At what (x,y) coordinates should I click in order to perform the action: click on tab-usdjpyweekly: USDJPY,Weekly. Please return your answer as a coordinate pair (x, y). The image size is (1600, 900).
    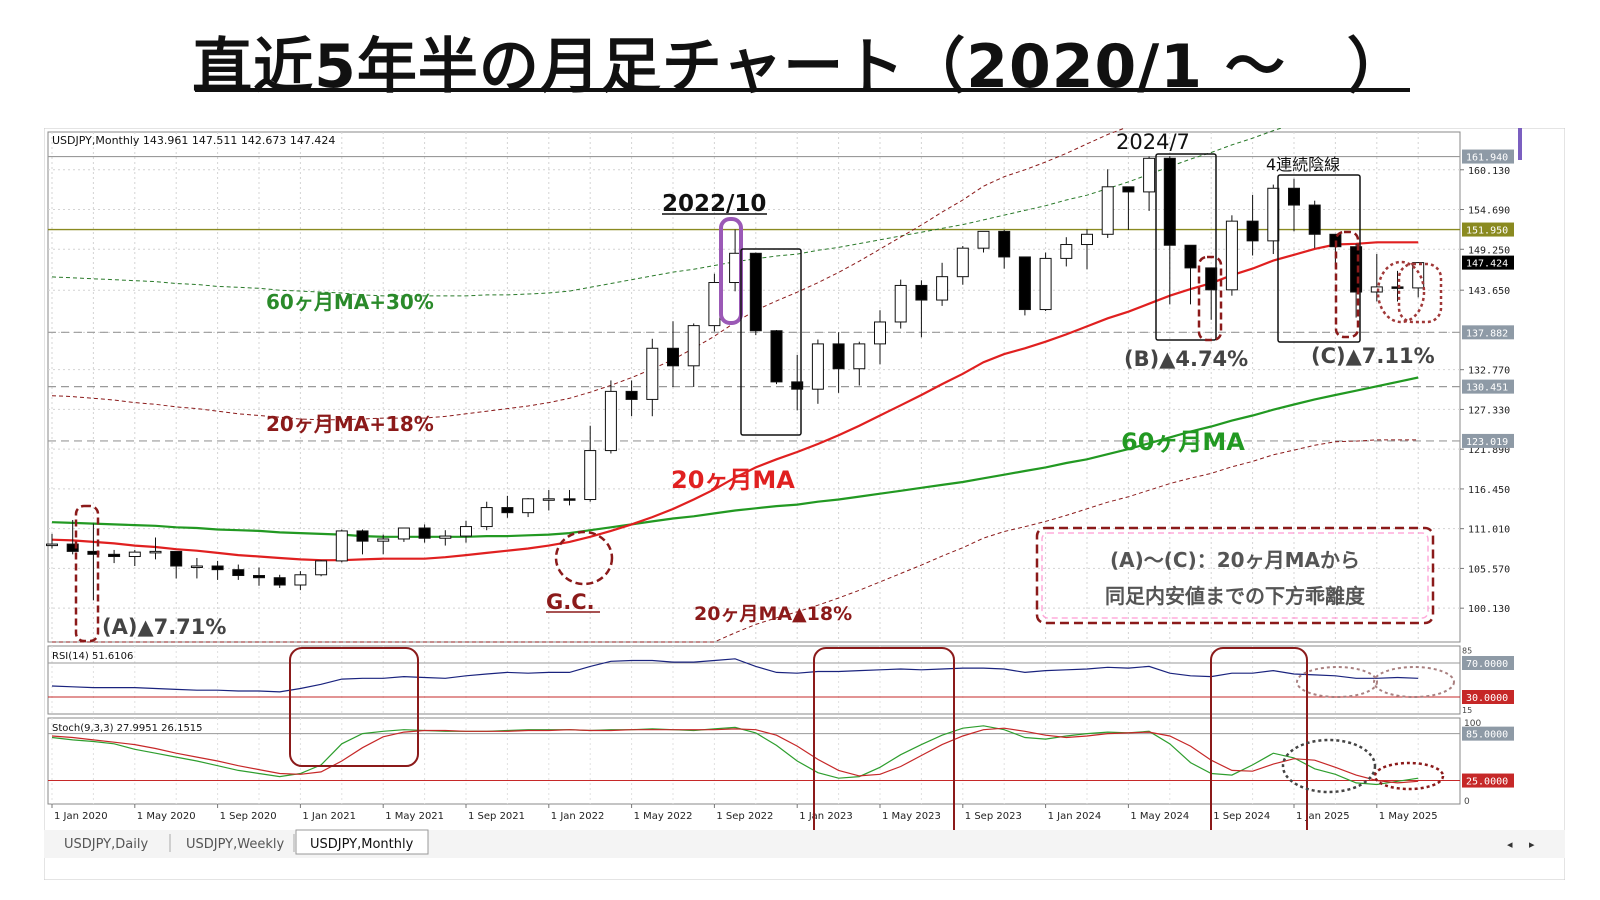
    Looking at the image, I should click on (235, 844).